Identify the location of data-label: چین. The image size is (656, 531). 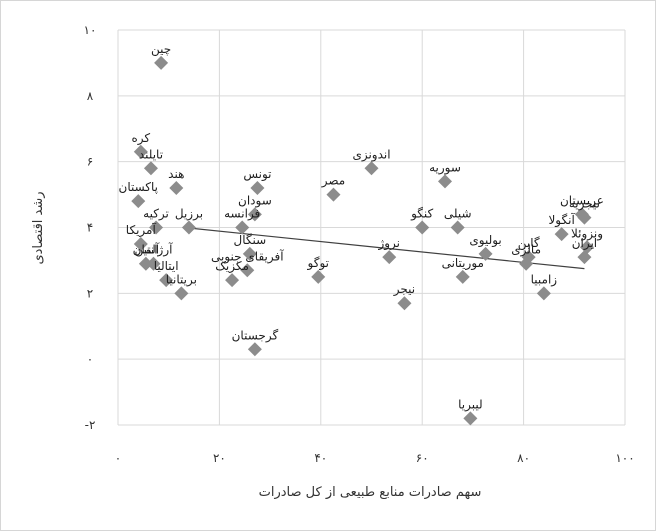
(161, 49).